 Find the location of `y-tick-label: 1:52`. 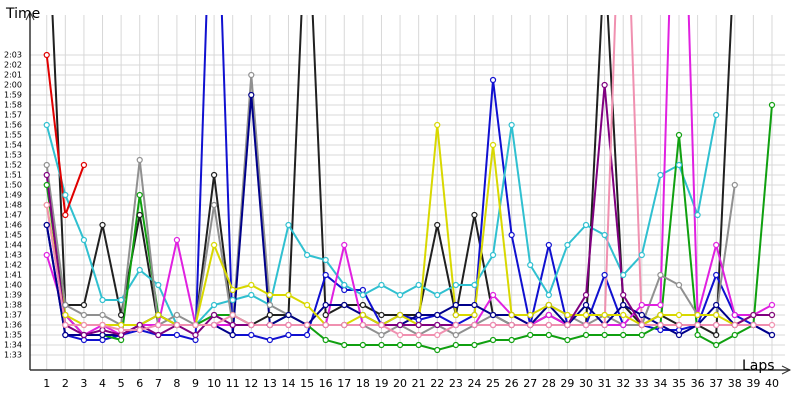

y-tick-label: 1:52 is located at coordinates (13, 165).